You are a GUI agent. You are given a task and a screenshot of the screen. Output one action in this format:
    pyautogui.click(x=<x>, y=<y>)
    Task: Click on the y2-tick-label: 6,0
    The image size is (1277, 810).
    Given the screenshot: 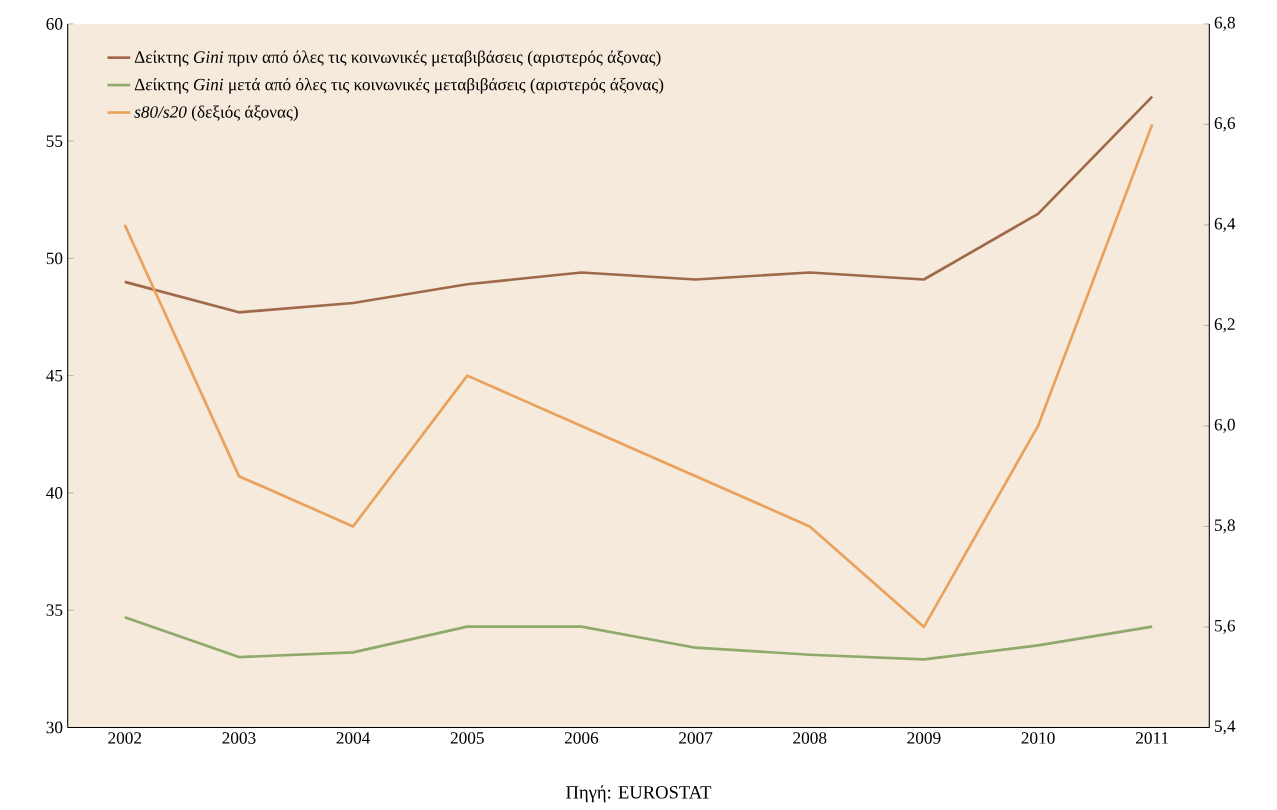 What is the action you would take?
    pyautogui.click(x=1224, y=426)
    